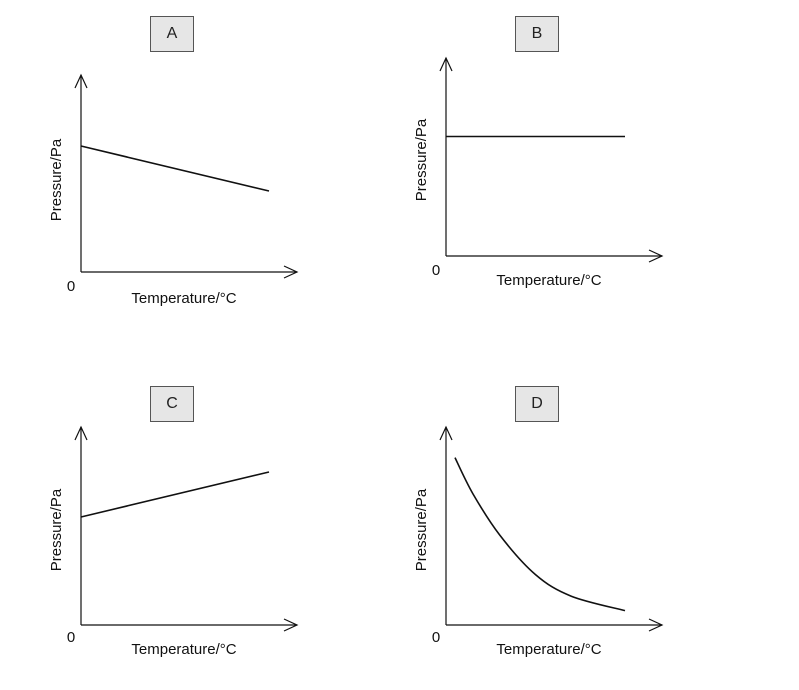 This screenshot has height=690, width=799. I want to click on panel-label: D, so click(537, 403).